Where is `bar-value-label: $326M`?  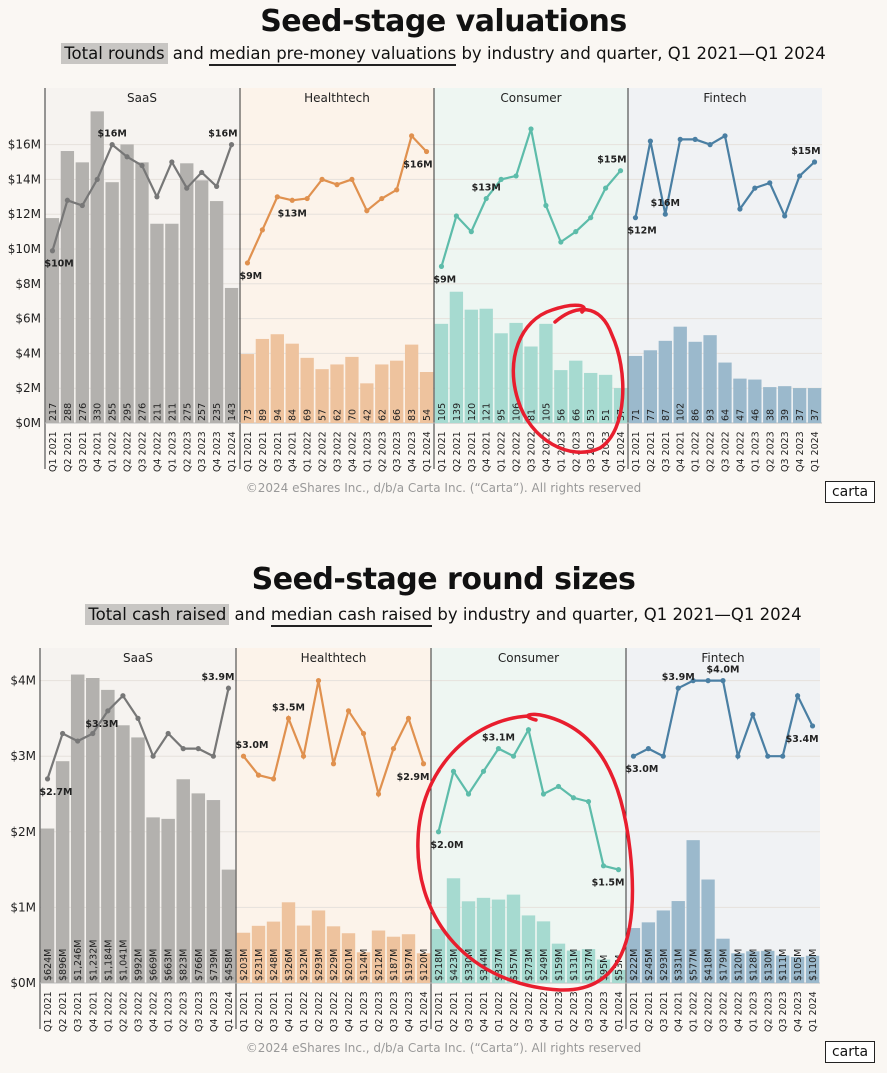 bar-value-label: $326M is located at coordinates (289, 965).